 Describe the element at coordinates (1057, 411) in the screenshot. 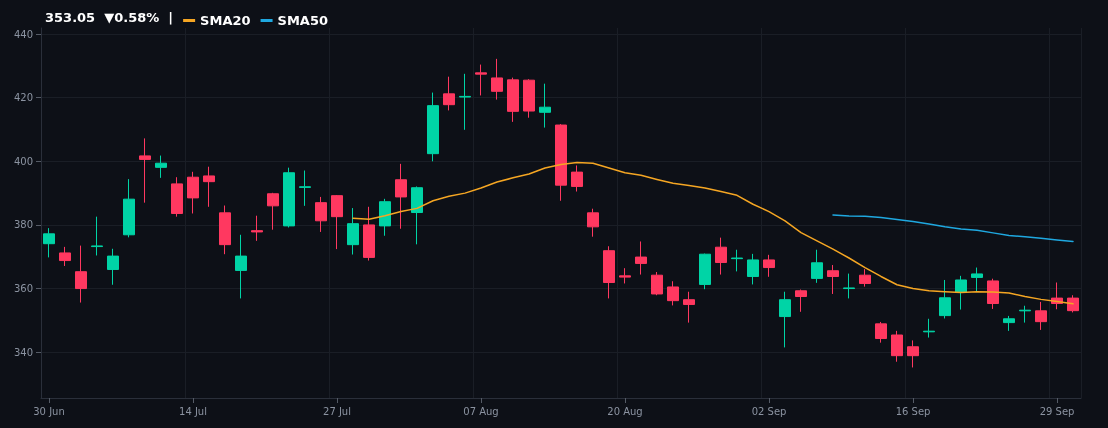

I see `x-tick-label: 29 Sep` at that location.